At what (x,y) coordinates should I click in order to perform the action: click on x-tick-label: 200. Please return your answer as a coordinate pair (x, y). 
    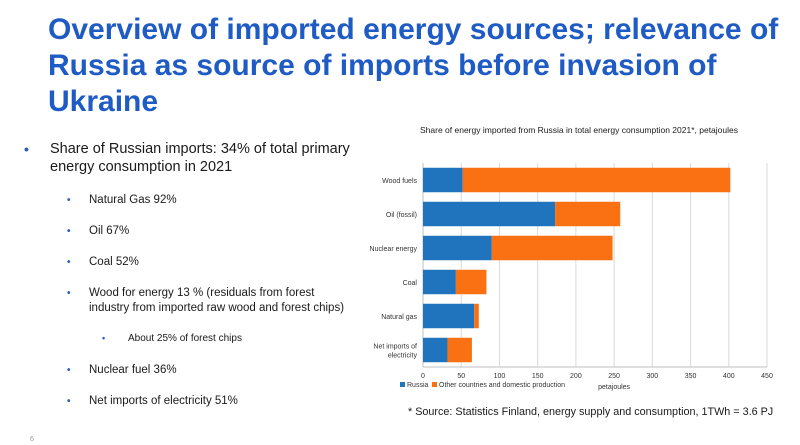
    Looking at the image, I should click on (576, 376).